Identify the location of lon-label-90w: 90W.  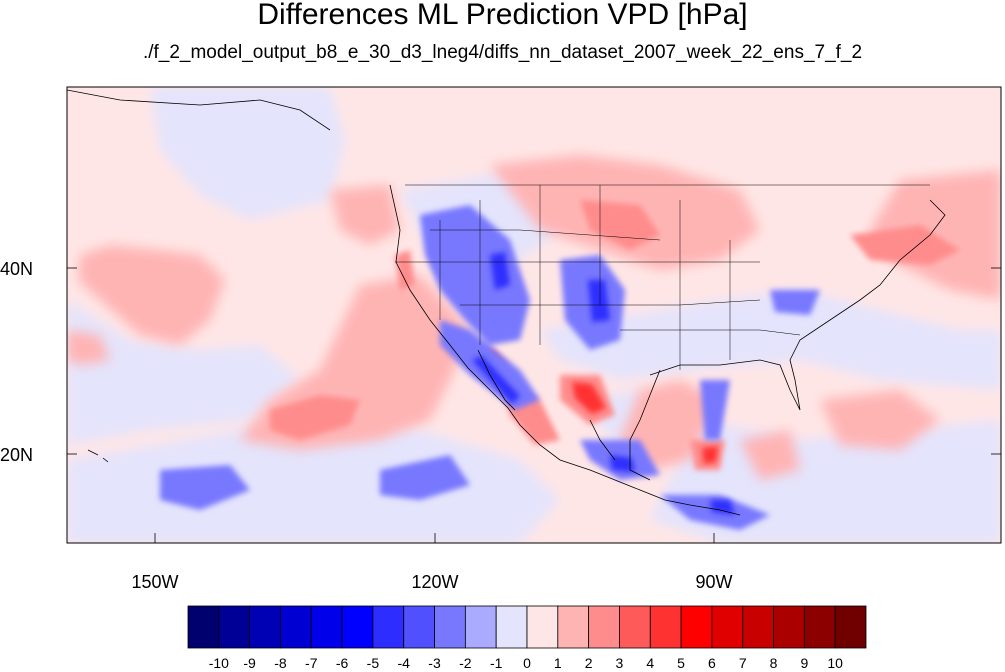
(714, 582).